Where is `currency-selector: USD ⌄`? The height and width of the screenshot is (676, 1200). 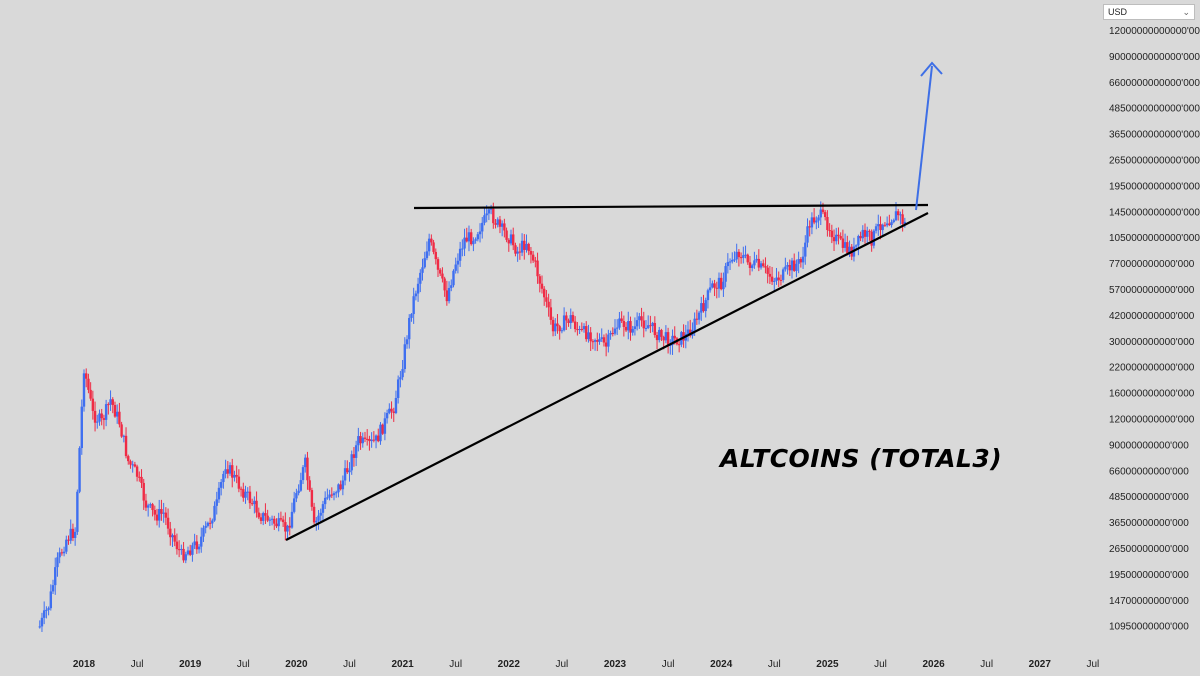
currency-selector: USD ⌄ is located at coordinates (1149, 12).